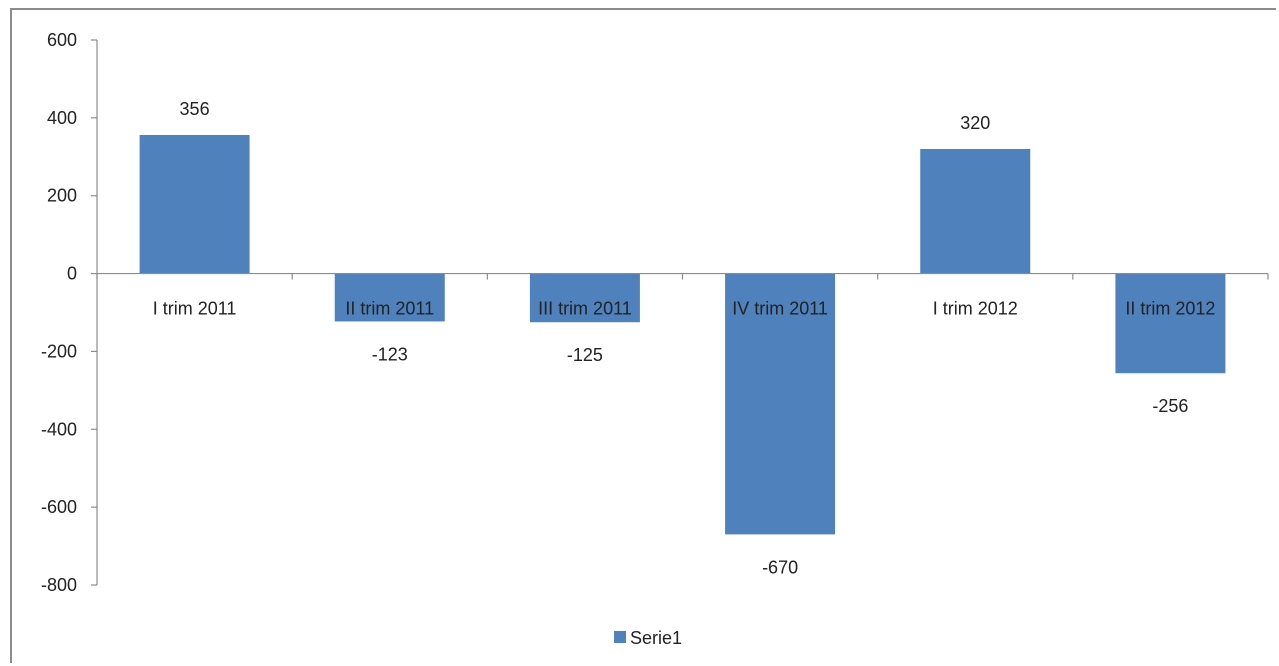  I want to click on category-label: II trim 2011, so click(389, 309).